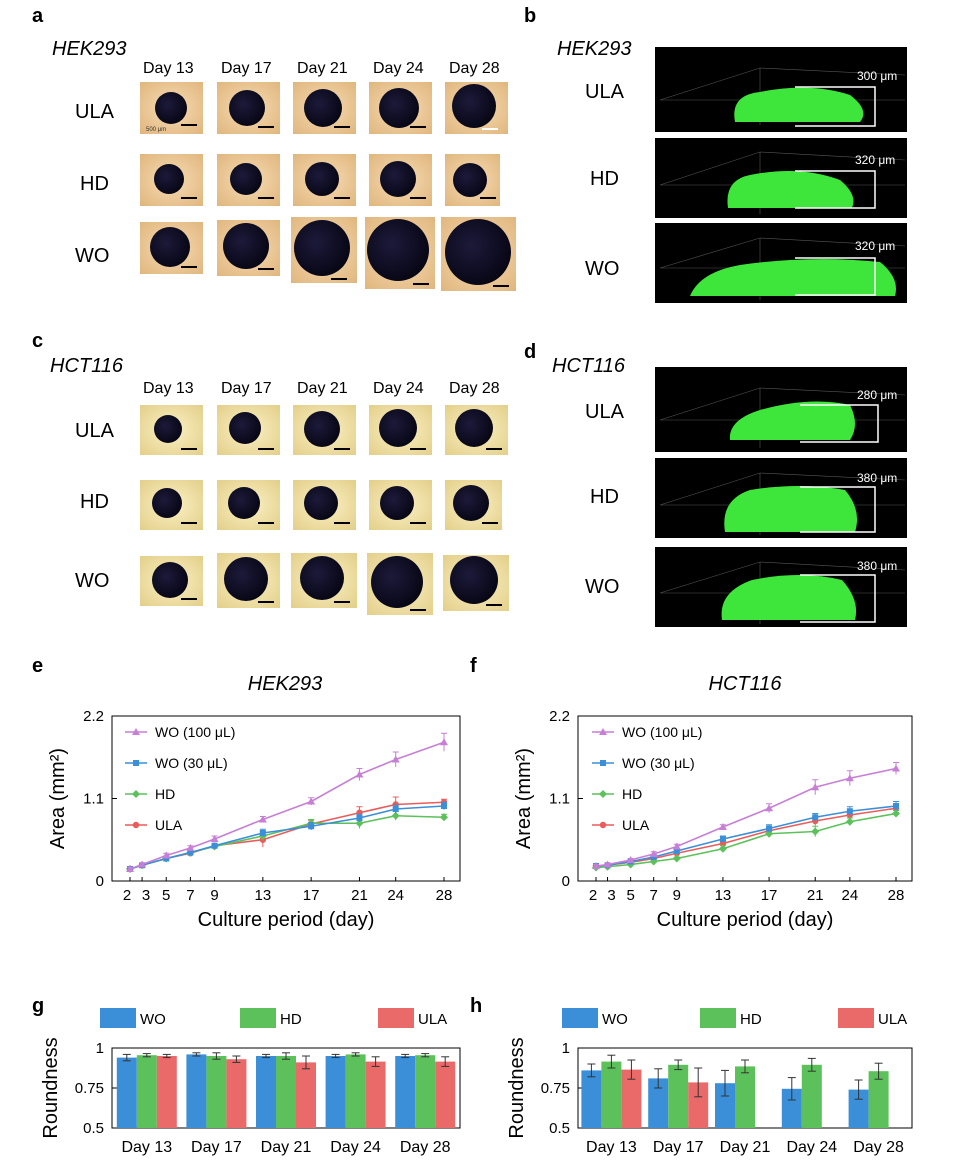 The height and width of the screenshot is (1171, 955). I want to click on y-tick-label: 0.5, so click(559, 1128).